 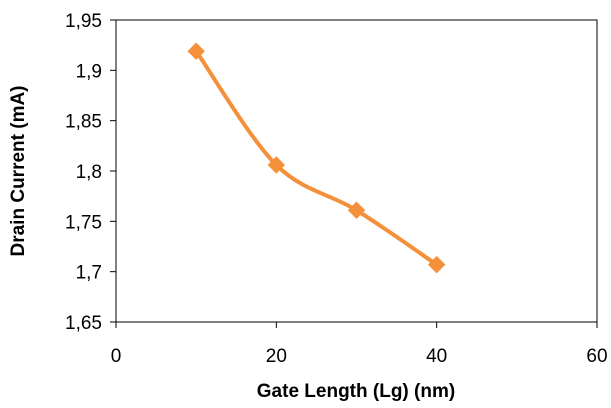 What do you see at coordinates (18, 170) in the screenshot?
I see `y-axis-title: Drain Current (mA)` at bounding box center [18, 170].